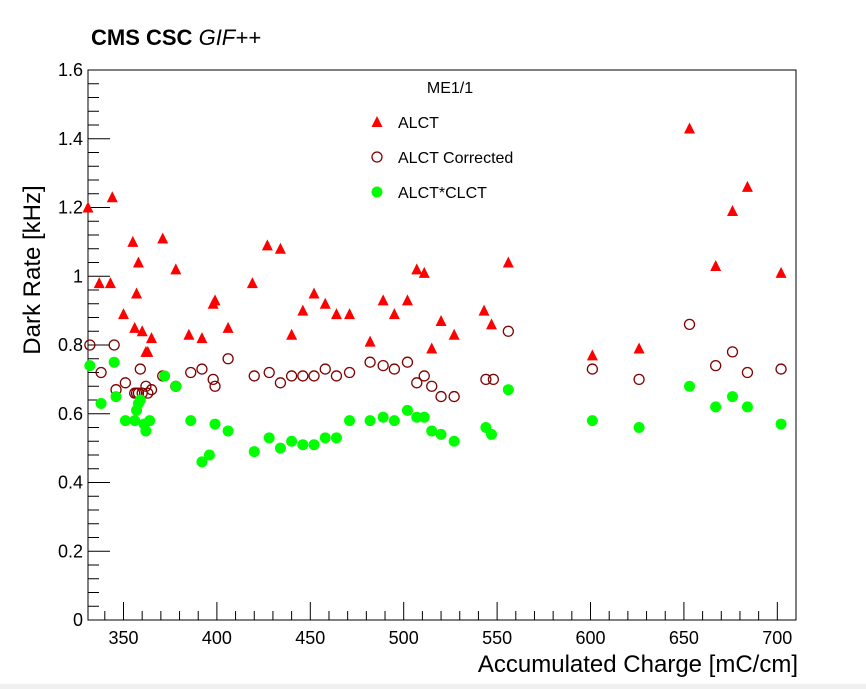  What do you see at coordinates (377, 157) in the screenshot?
I see `legend-marker-alct-corrected` at bounding box center [377, 157].